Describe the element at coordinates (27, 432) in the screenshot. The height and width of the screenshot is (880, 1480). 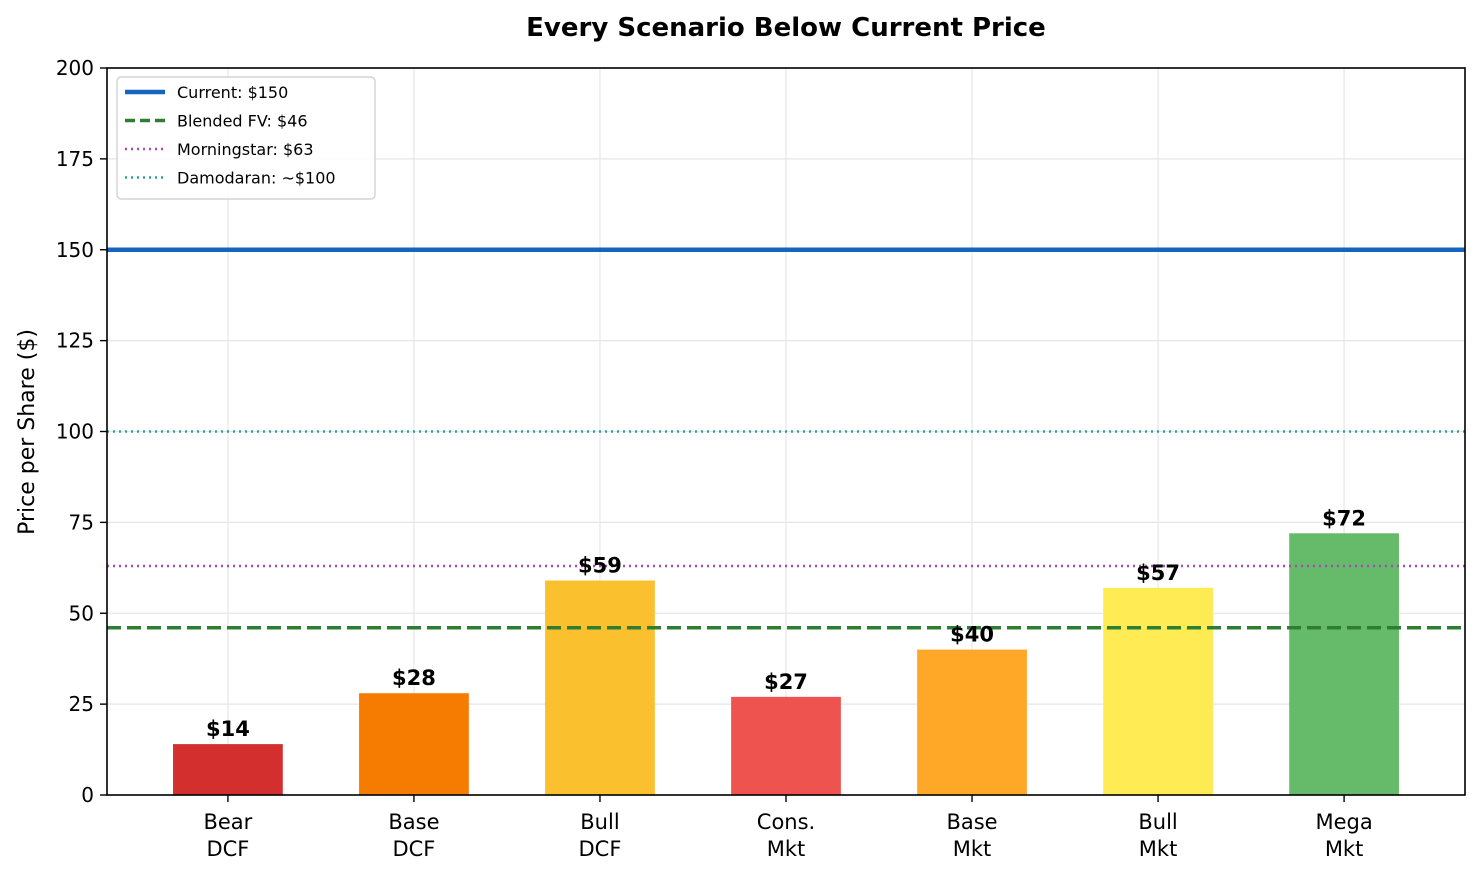
I see `y-axis-label: Price per Share ($)` at that location.